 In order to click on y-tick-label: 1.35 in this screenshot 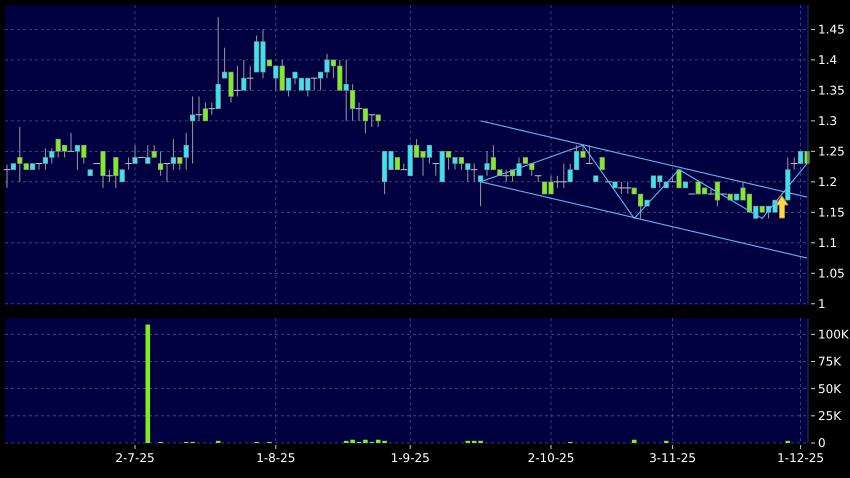, I will do `click(831, 91)`.